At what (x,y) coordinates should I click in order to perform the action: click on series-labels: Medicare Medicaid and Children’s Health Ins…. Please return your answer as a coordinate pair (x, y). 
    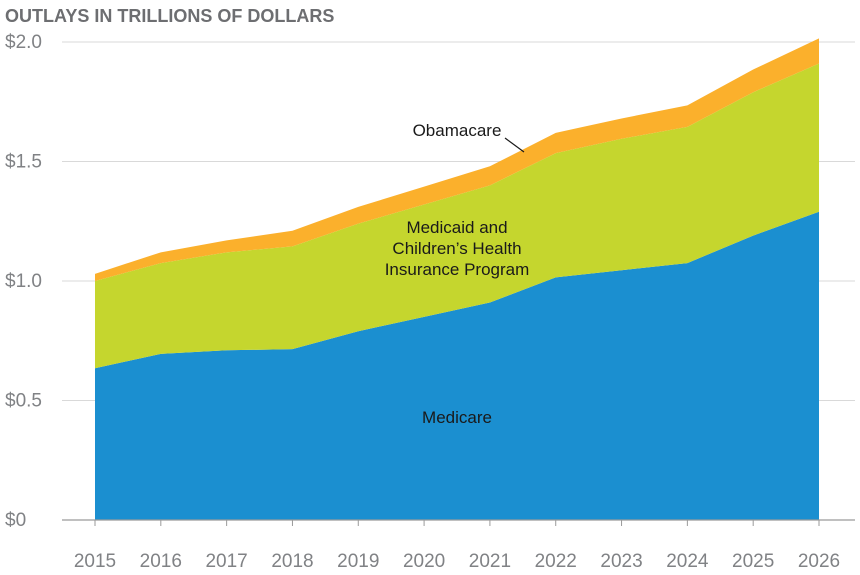
    Looking at the image, I should click on (457, 274).